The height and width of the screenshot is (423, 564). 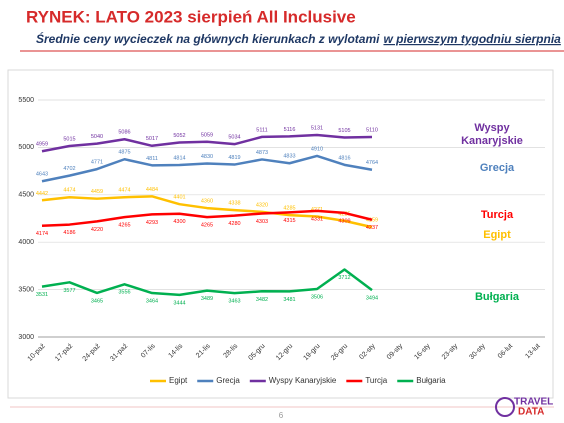 What do you see at coordinates (179, 158) in the screenshot?
I see `data-label: 4814` at bounding box center [179, 158].